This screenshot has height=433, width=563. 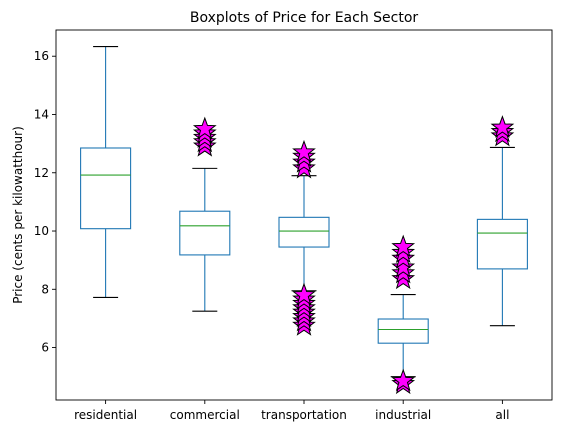 I want to click on box-group-industrial, so click(x=403, y=314).